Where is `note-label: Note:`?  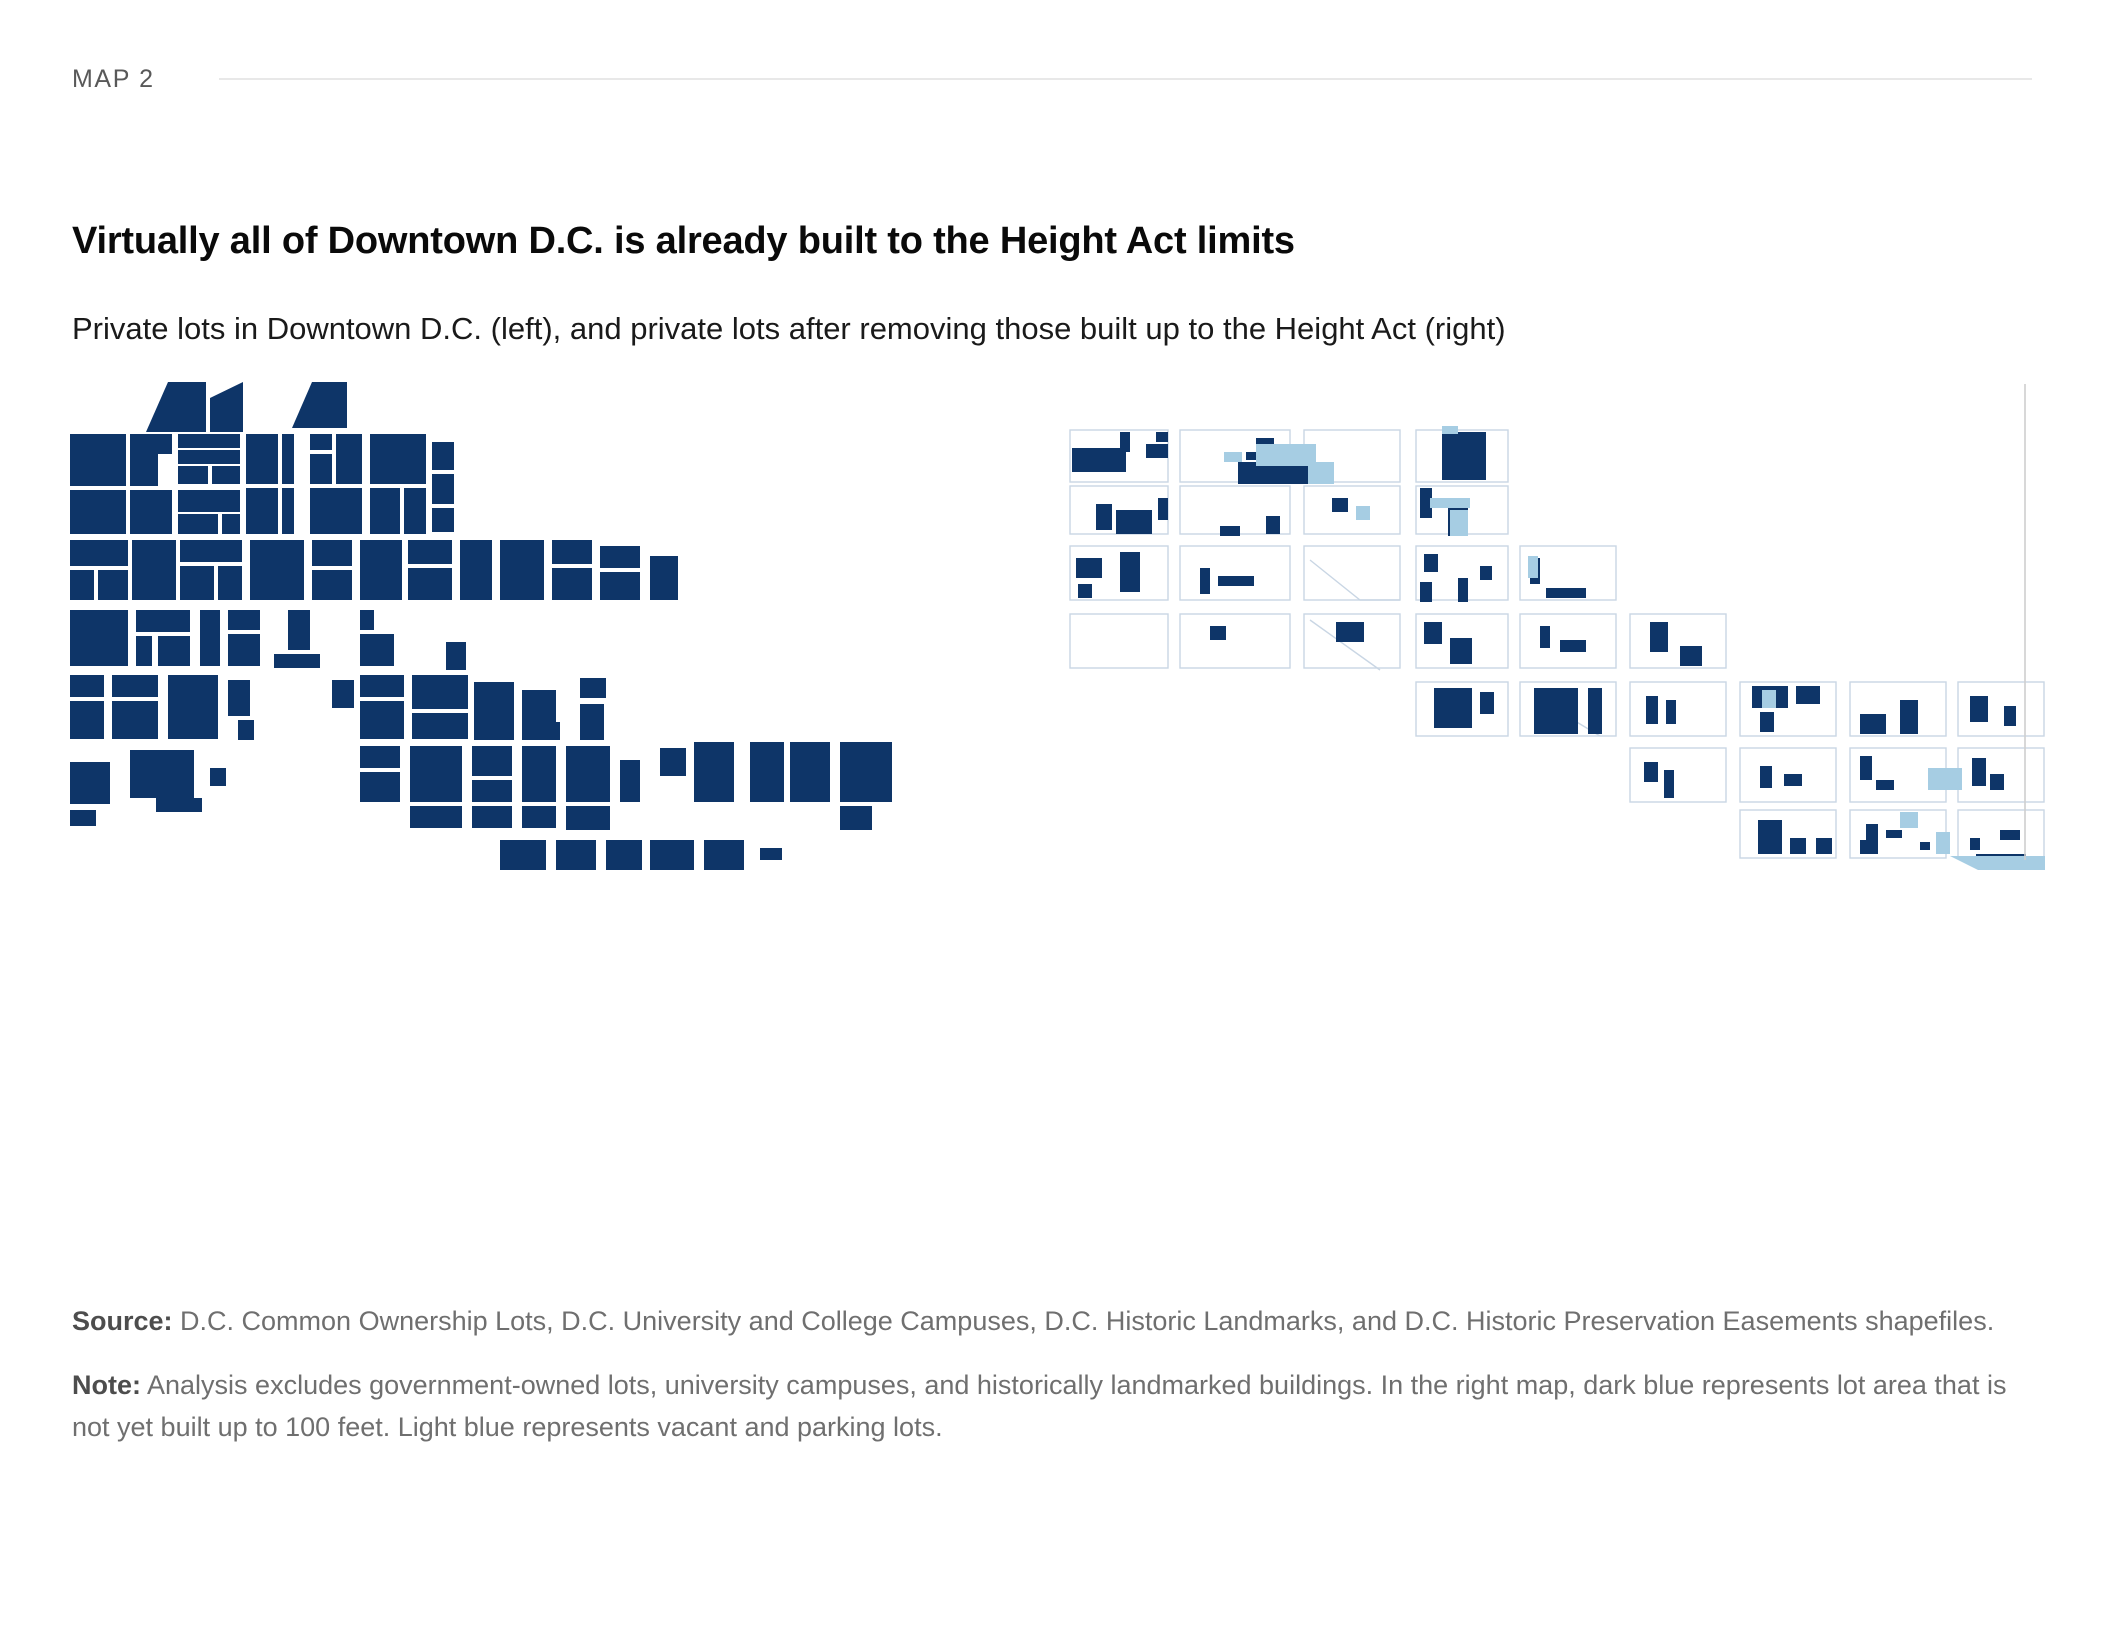
note-label: Note: is located at coordinates (106, 1385).